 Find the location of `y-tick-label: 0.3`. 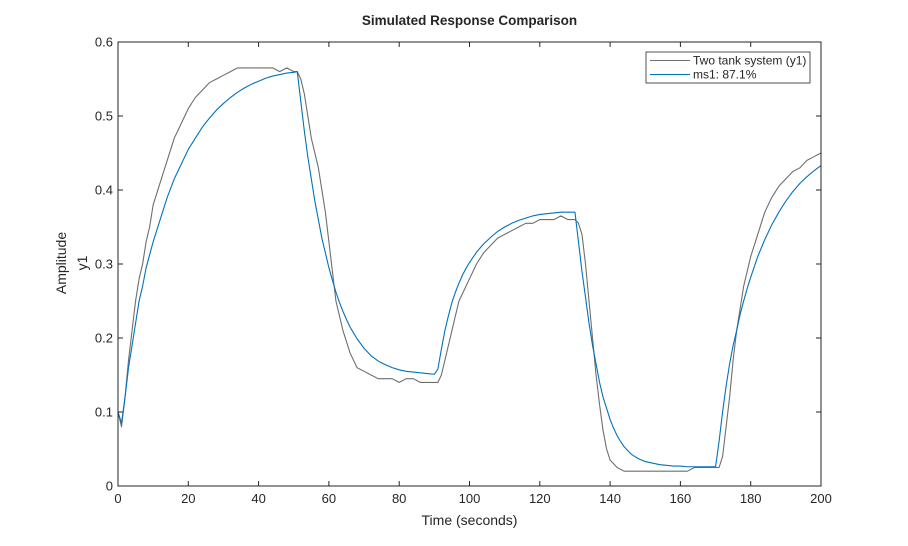

y-tick-label: 0.3 is located at coordinates (104, 264).